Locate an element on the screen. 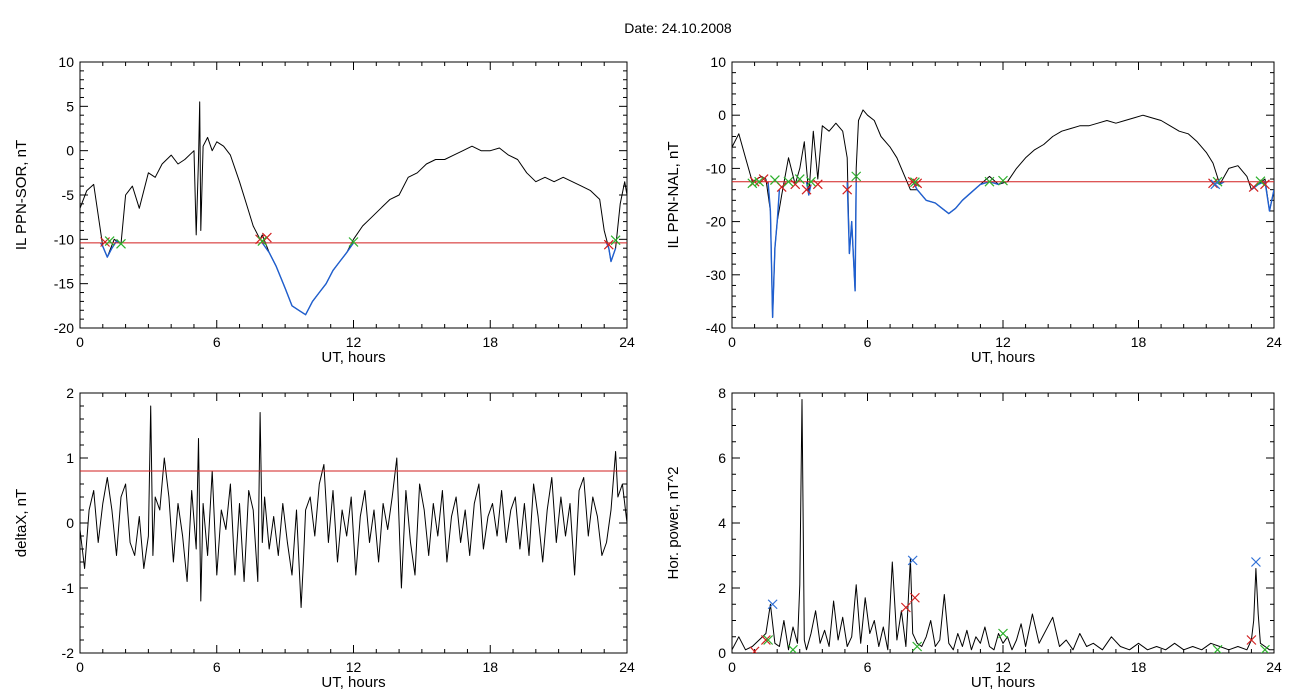  x-tick-label: 6 is located at coordinates (868, 667).